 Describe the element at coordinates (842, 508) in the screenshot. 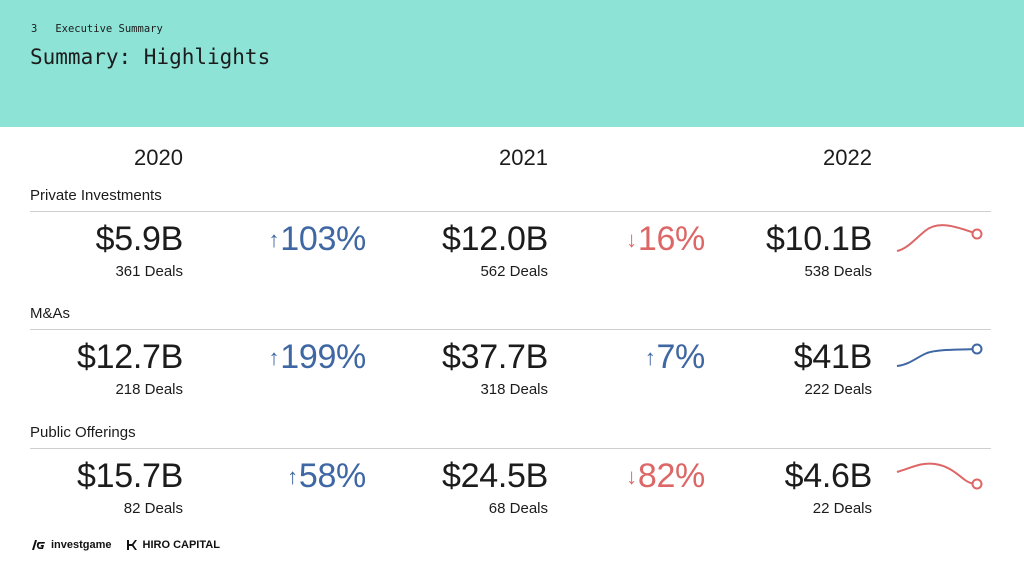

I see `deals-2022: 22 Deals` at that location.